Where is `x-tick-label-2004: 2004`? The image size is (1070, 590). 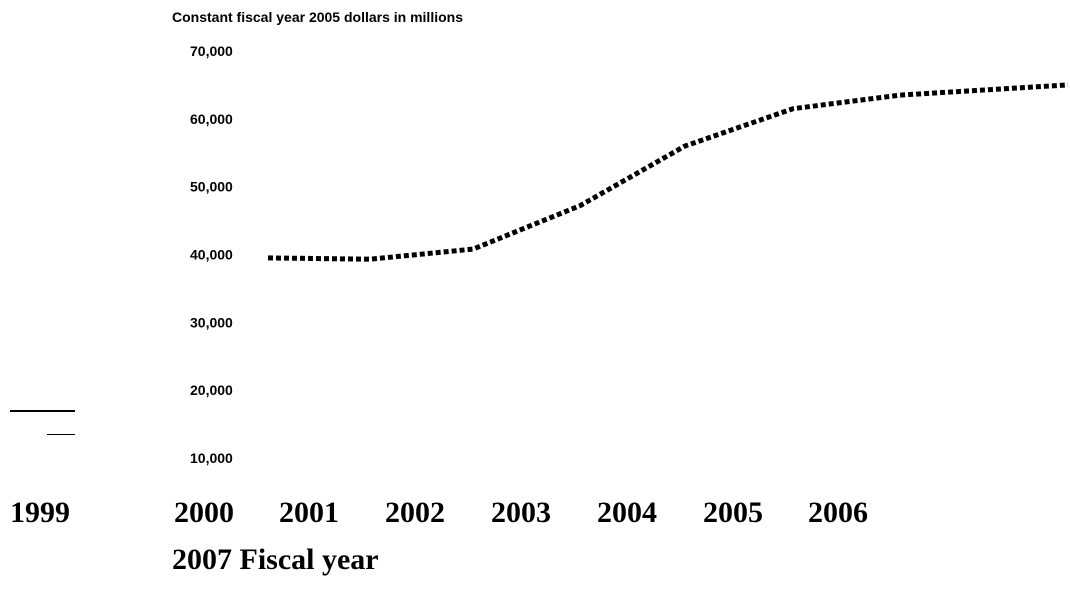 x-tick-label-2004: 2004 is located at coordinates (627, 512).